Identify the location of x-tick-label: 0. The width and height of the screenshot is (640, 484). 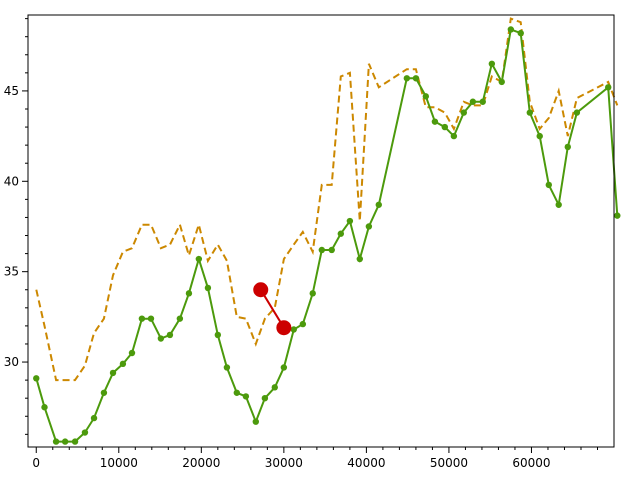
(36, 463).